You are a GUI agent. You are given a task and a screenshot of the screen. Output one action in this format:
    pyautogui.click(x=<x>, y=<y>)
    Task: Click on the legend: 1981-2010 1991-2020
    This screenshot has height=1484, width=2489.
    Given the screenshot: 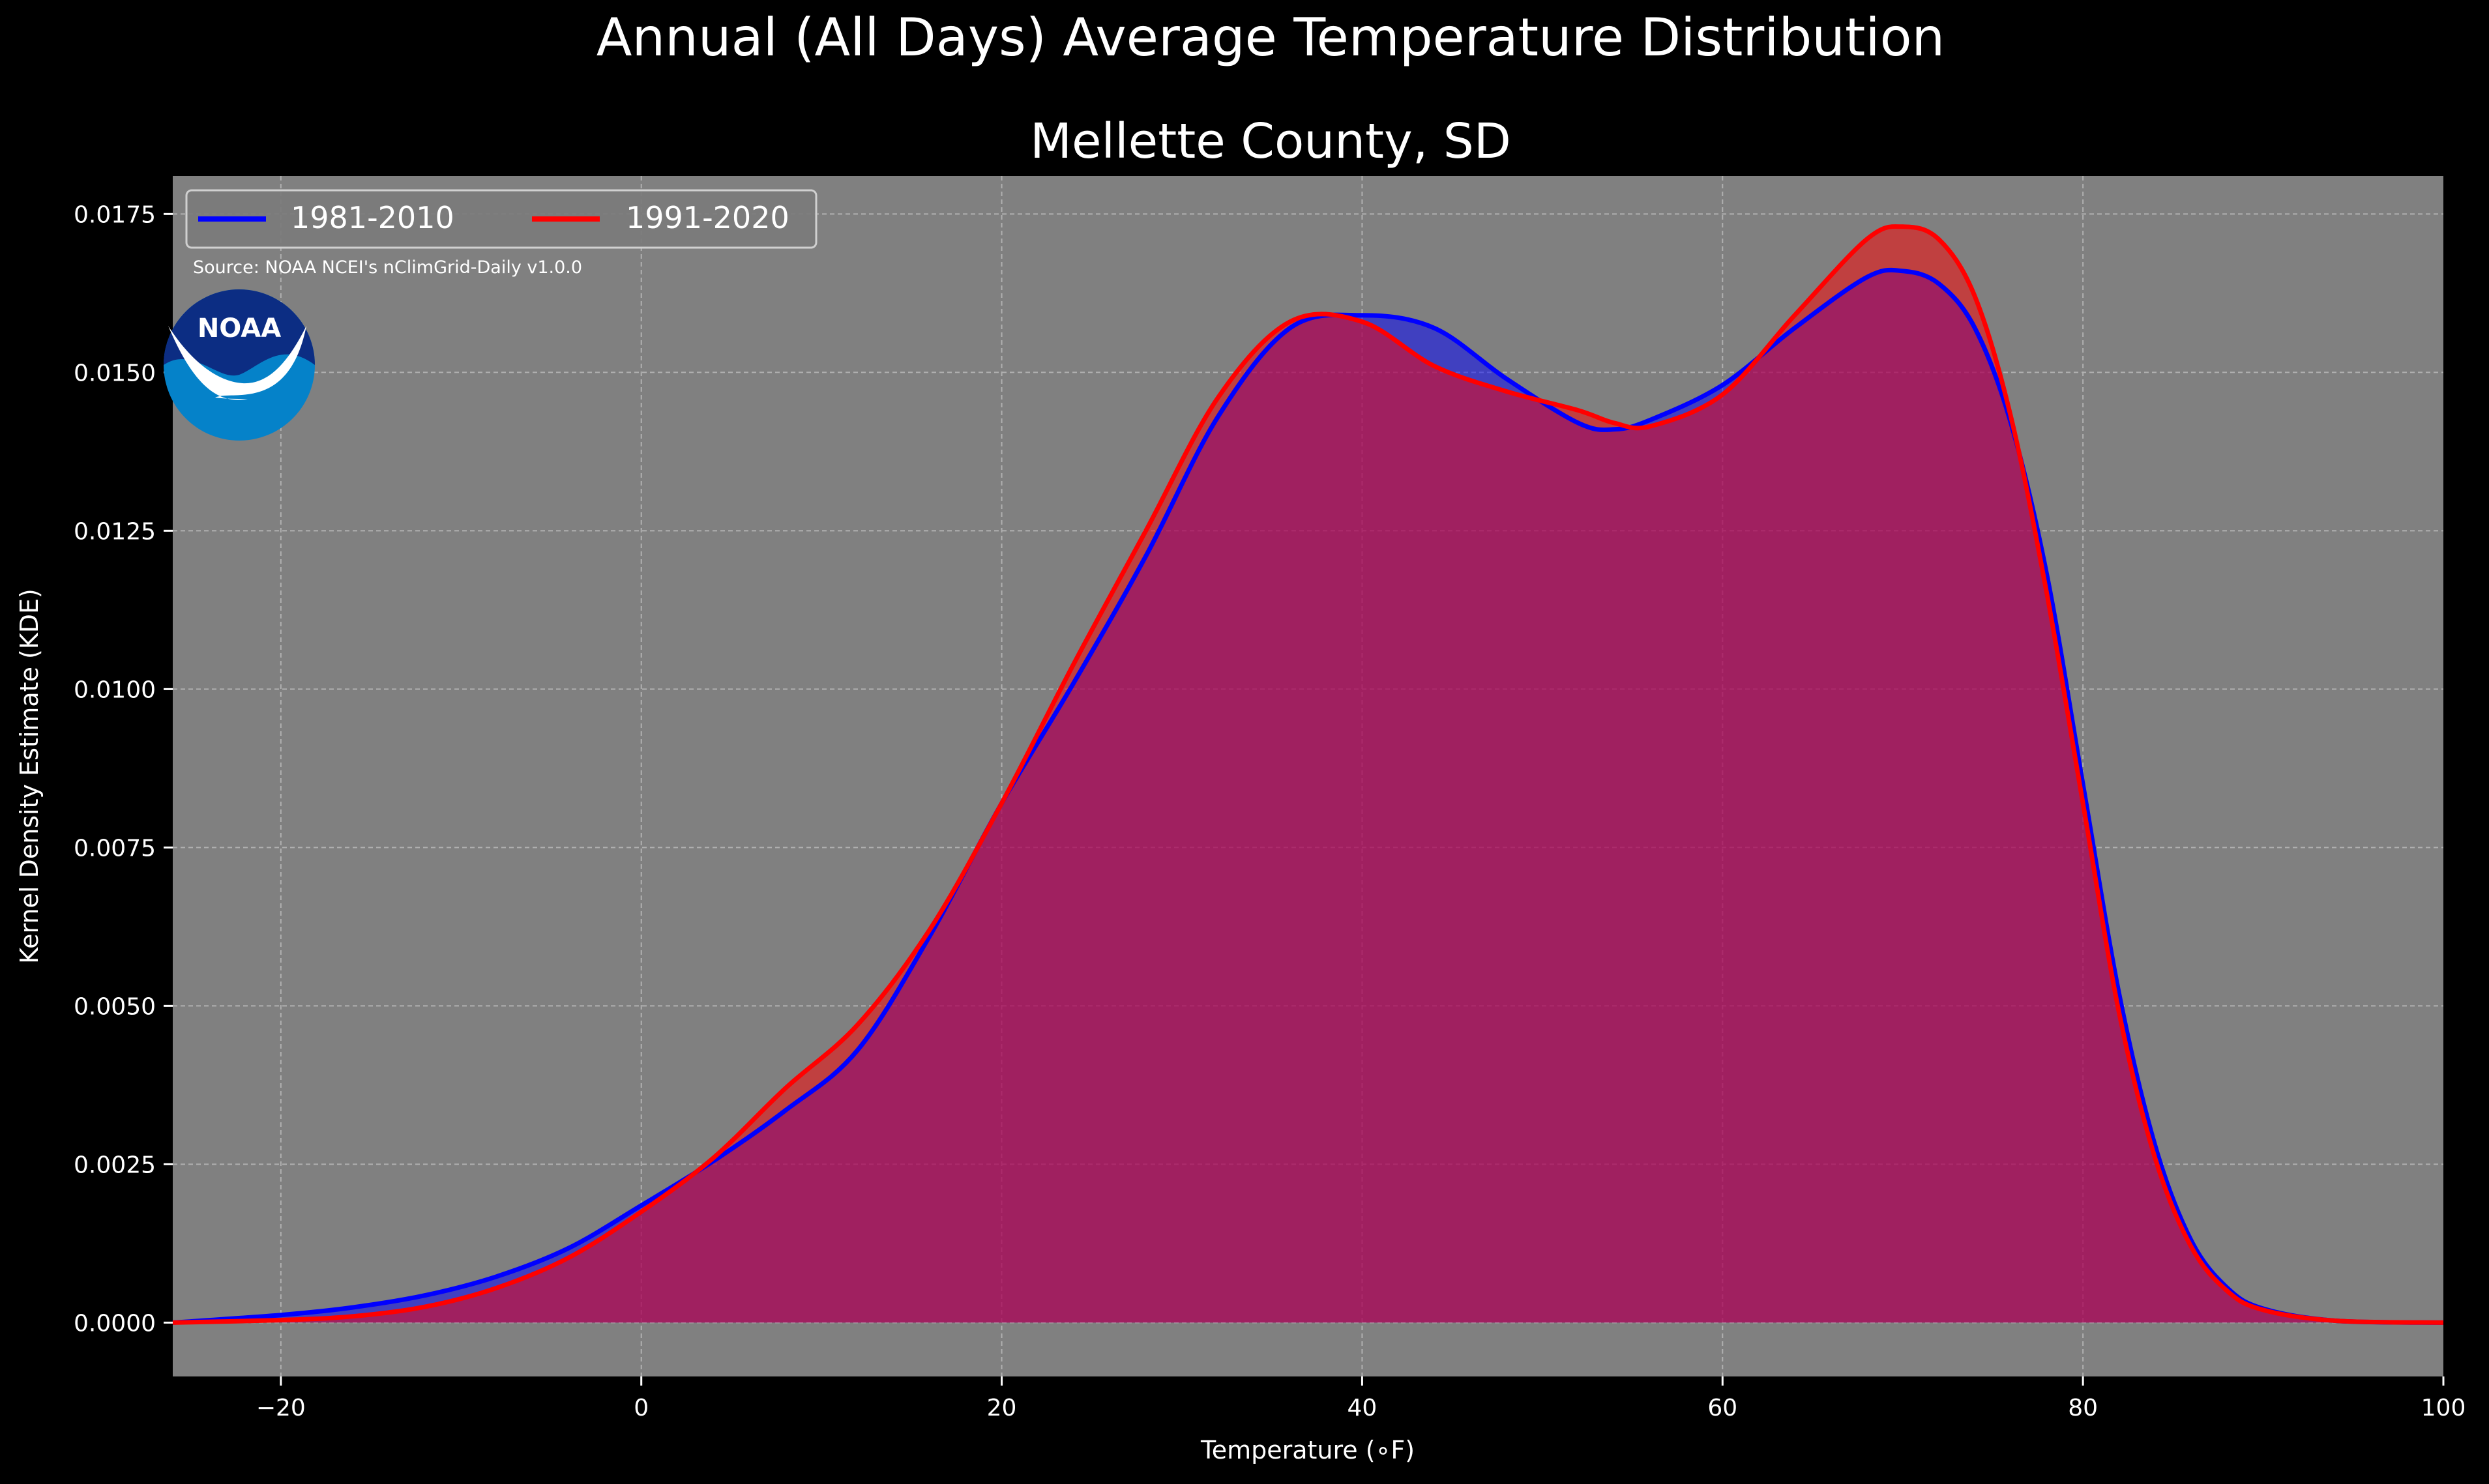 What is the action you would take?
    pyautogui.click(x=501, y=219)
    